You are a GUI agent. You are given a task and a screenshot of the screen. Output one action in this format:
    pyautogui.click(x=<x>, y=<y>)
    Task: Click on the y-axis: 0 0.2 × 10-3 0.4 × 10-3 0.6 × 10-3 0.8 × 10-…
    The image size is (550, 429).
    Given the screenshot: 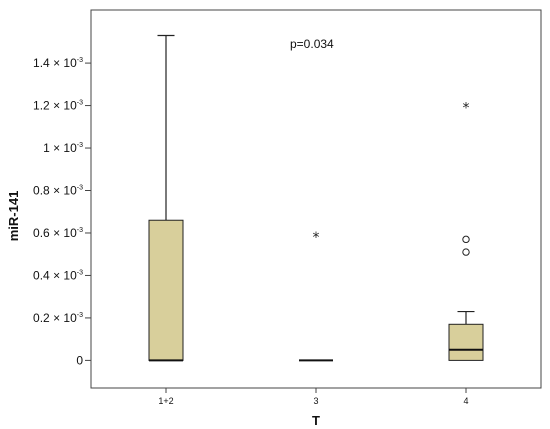 What is the action you would take?
    pyautogui.click(x=62, y=211)
    